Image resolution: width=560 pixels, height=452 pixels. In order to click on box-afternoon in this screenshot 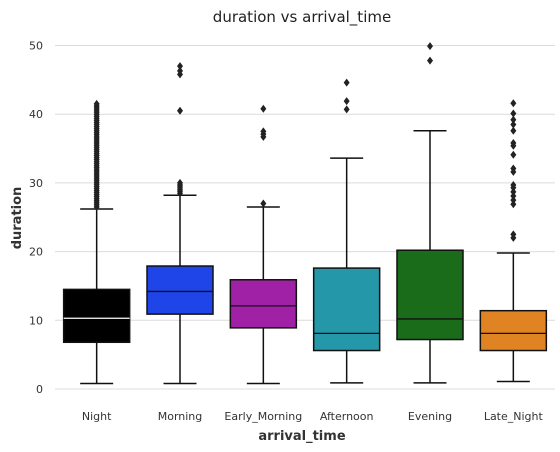, I will do `click(346, 231)`.